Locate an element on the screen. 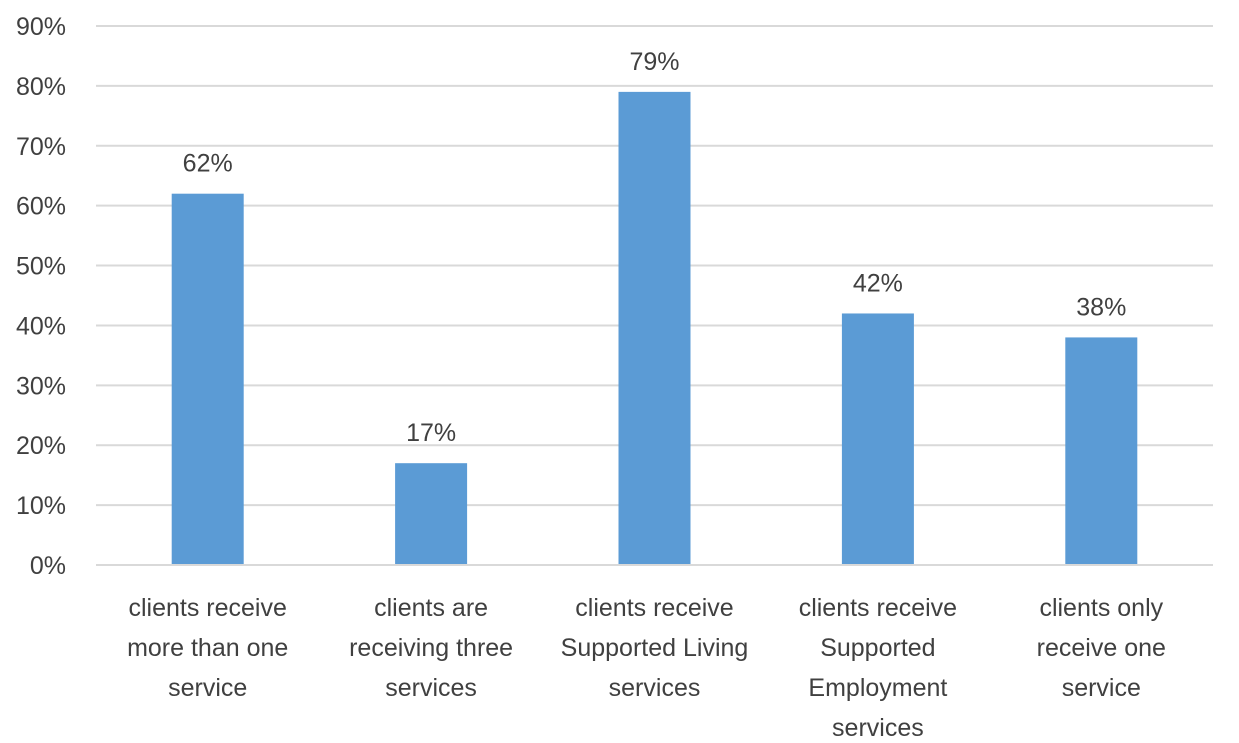  y-tick-label: 30% is located at coordinates (41, 386).